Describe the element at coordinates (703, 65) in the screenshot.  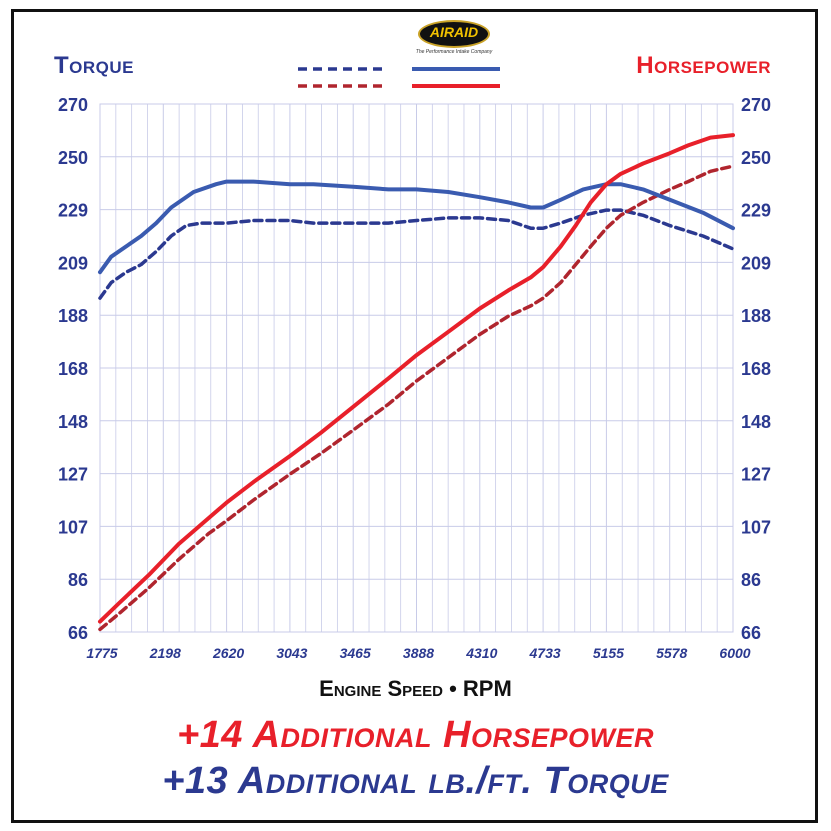
I see `horsepower-axis-title: Horsepower` at that location.